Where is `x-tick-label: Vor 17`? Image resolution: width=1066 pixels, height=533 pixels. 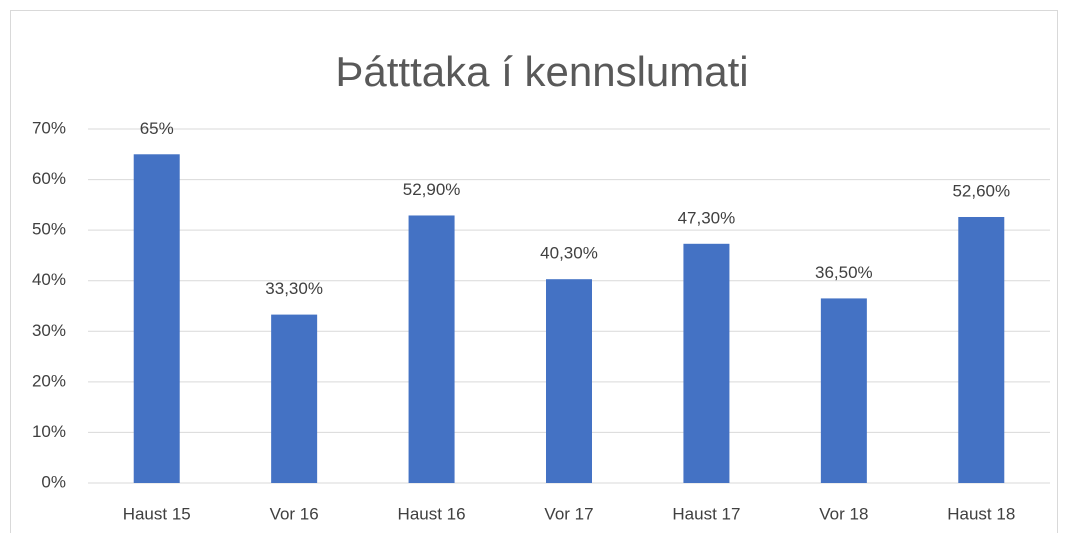 x-tick-label: Vor 17 is located at coordinates (568, 513).